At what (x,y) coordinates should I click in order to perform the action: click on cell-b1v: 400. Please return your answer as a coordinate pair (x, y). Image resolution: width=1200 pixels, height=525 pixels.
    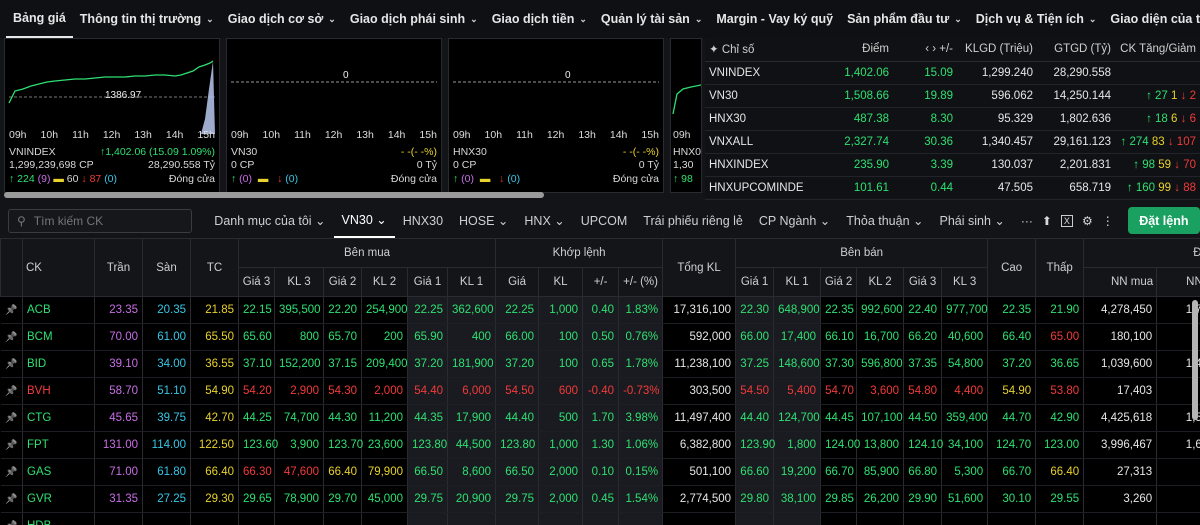
    Looking at the image, I should click on (472, 337).